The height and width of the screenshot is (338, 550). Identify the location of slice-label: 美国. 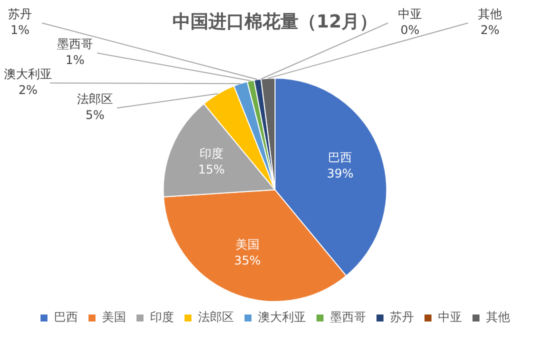
(247, 244).